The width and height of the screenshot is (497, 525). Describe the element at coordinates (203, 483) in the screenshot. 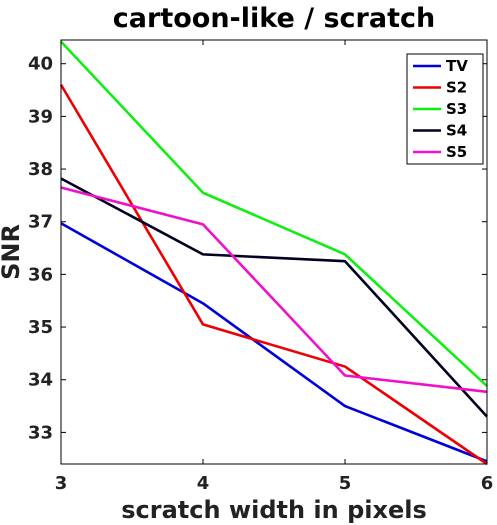

I see `x-tick-label: 4` at that location.